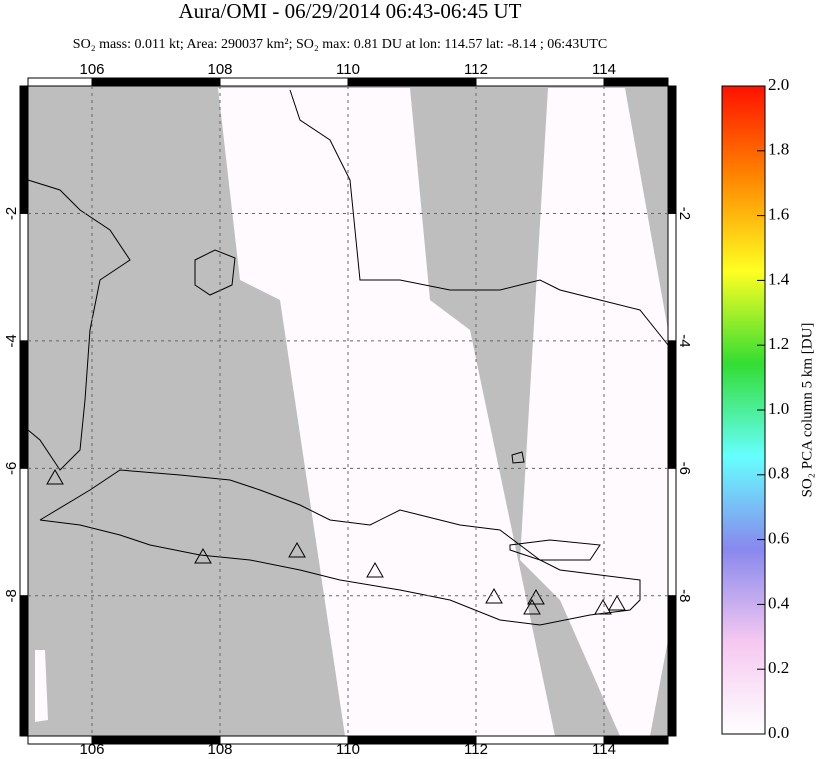 The image size is (823, 759). Describe the element at coordinates (41, 686) in the screenshot. I see `swath` at that location.